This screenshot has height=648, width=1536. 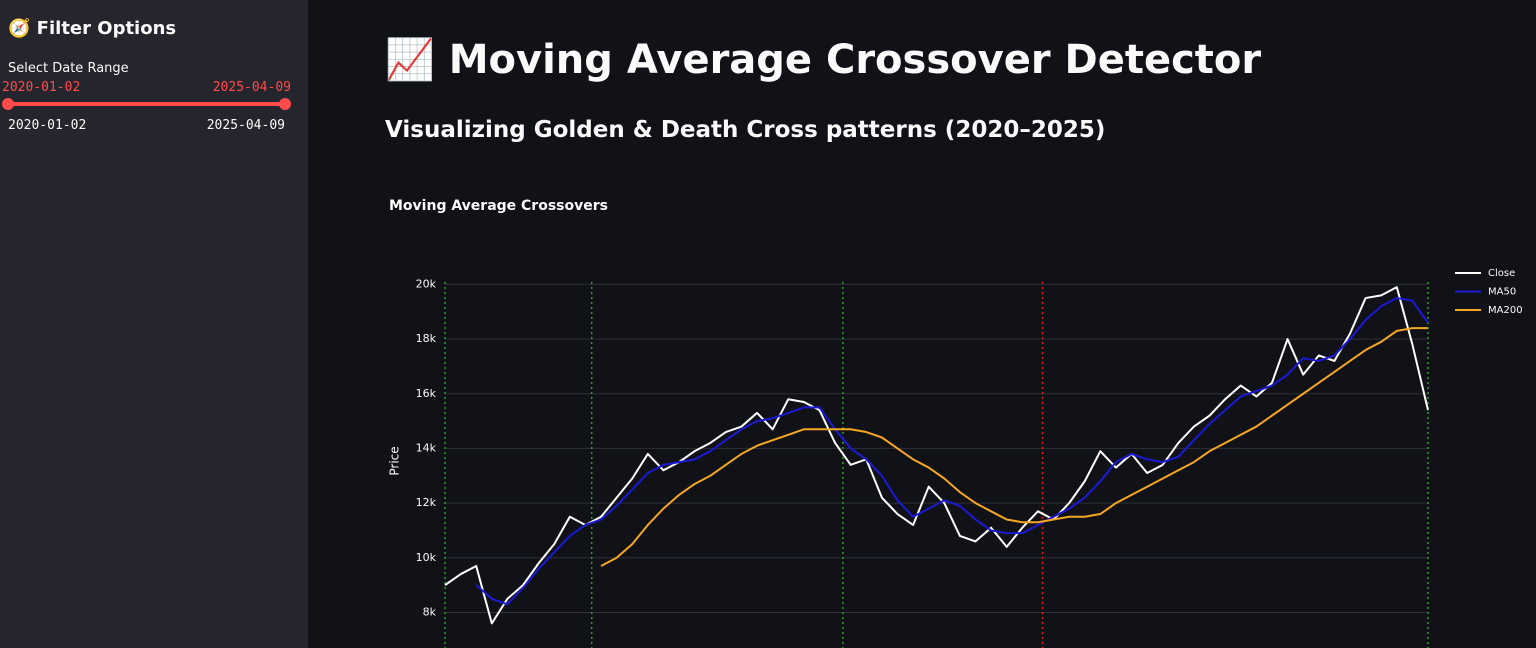 I want to click on page-title: 📈 Moving Average Crossover Detector, so click(x=823, y=60).